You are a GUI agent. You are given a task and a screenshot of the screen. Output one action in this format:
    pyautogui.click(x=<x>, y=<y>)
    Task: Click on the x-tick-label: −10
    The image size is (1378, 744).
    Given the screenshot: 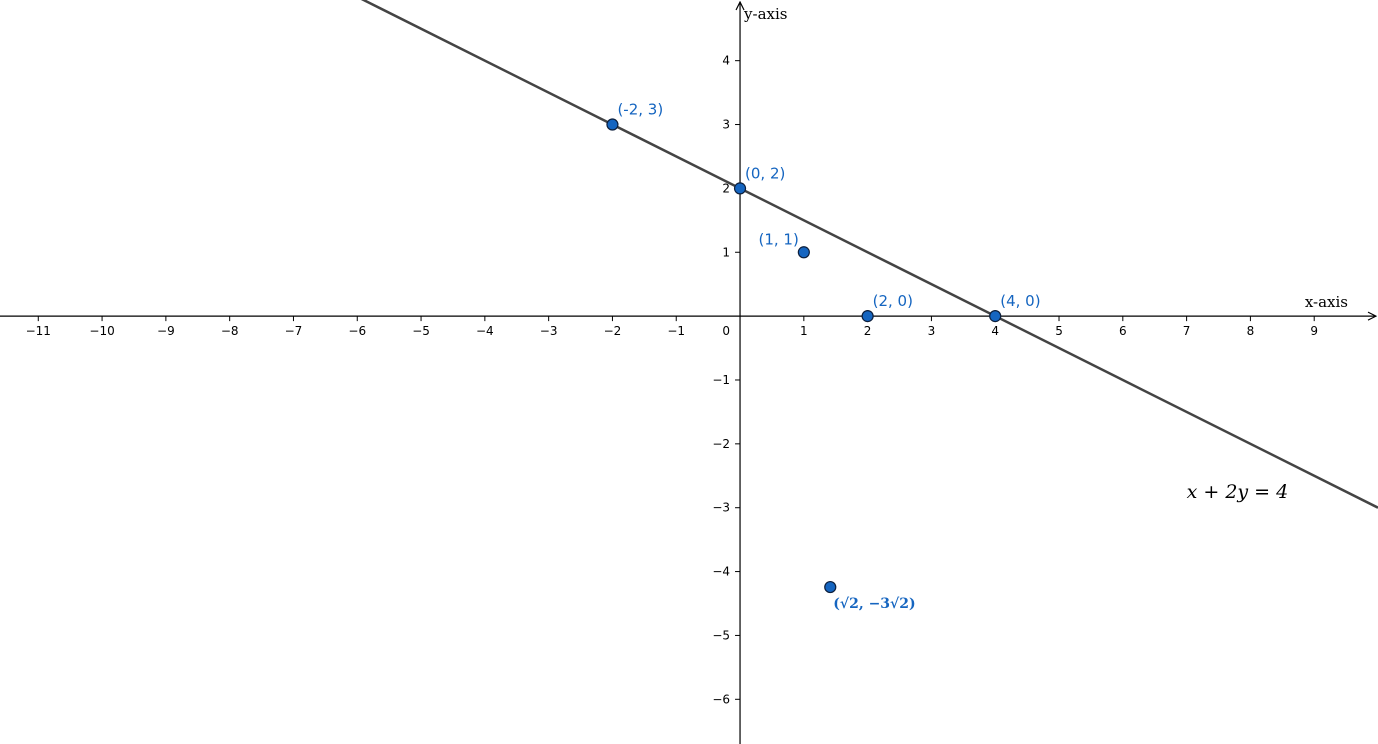 What is the action you would take?
    pyautogui.click(x=101, y=331)
    